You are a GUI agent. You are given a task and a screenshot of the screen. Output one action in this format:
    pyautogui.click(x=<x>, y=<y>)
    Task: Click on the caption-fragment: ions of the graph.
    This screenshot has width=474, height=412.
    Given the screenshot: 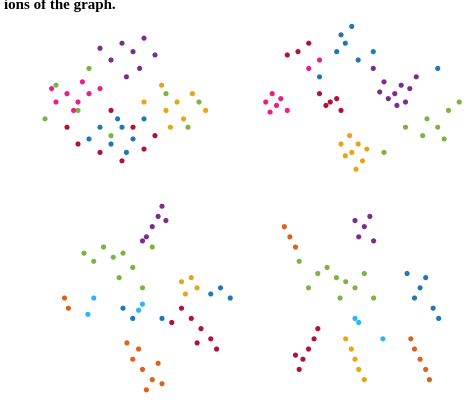 What is the action you would take?
    pyautogui.click(x=60, y=6)
    